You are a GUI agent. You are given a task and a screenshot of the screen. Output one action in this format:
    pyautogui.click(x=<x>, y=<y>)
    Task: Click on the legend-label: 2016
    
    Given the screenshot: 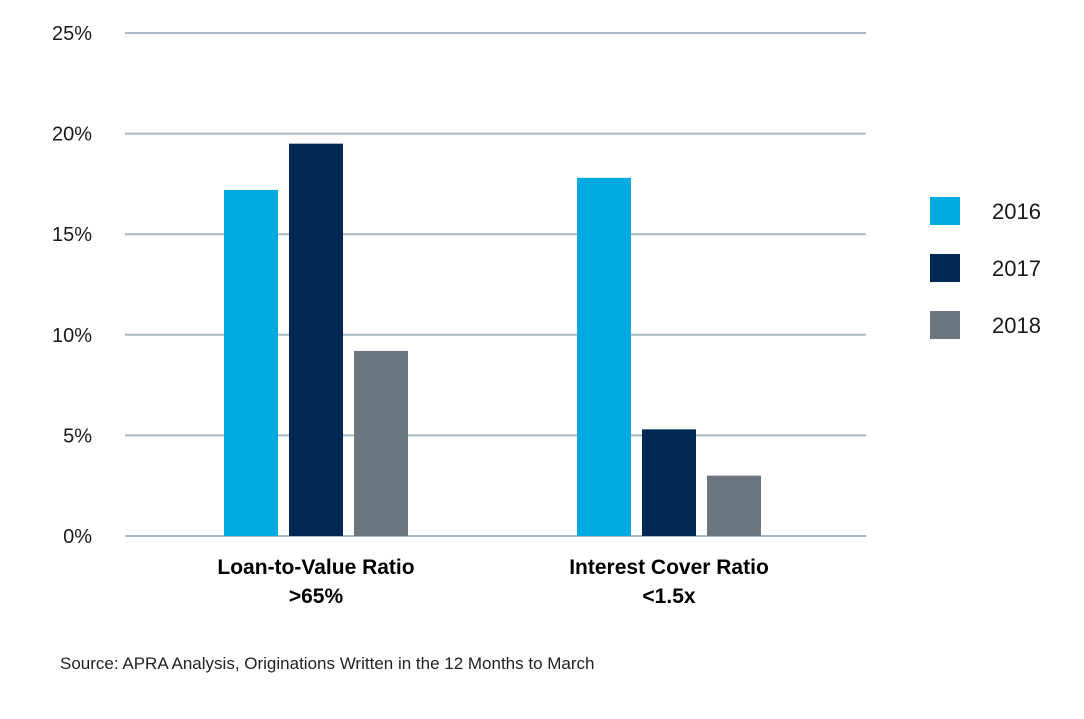 What is the action you would take?
    pyautogui.click(x=1016, y=211)
    